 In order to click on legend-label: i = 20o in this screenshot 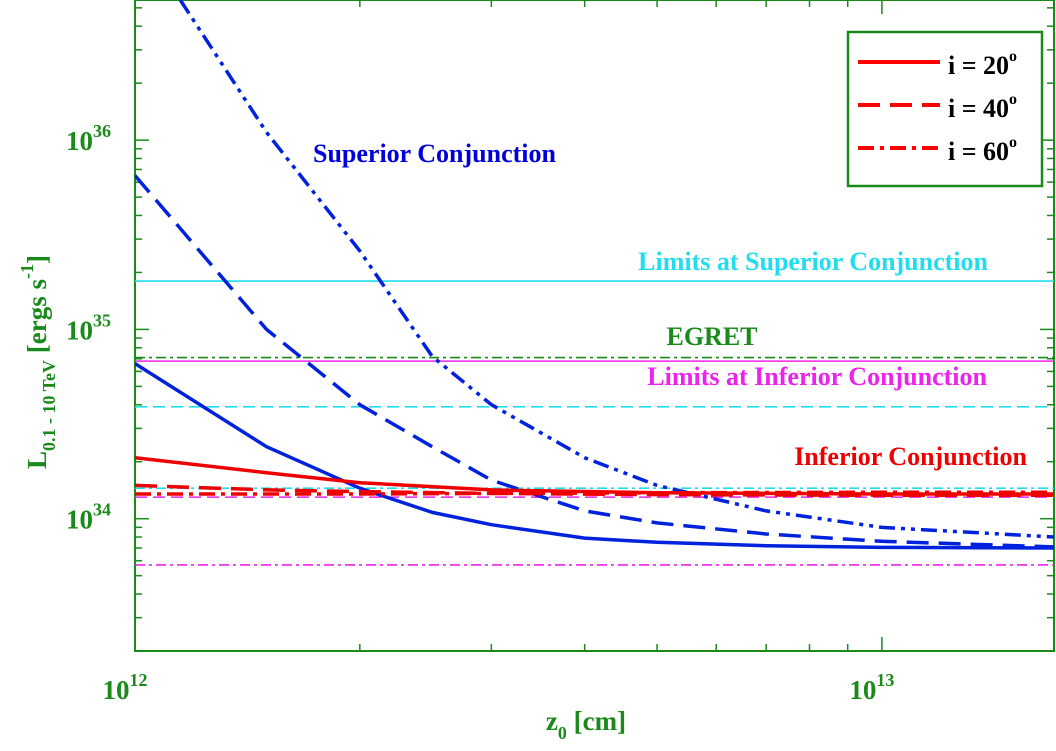, I will do `click(982, 64)`.